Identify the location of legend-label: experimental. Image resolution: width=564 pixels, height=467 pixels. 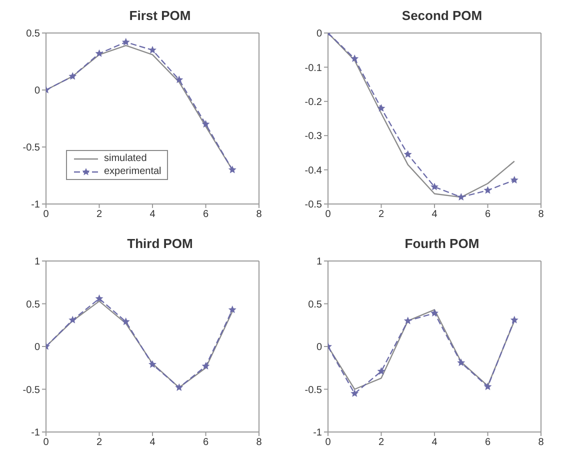
(133, 171).